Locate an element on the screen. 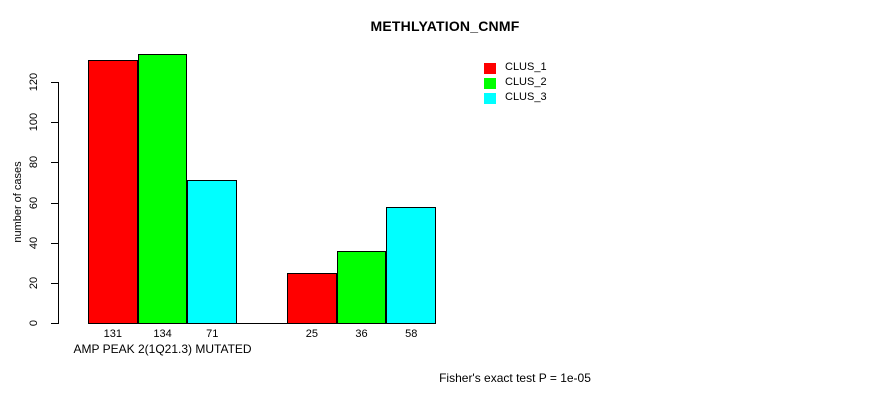  bar-value-label: 25 is located at coordinates (311, 334).